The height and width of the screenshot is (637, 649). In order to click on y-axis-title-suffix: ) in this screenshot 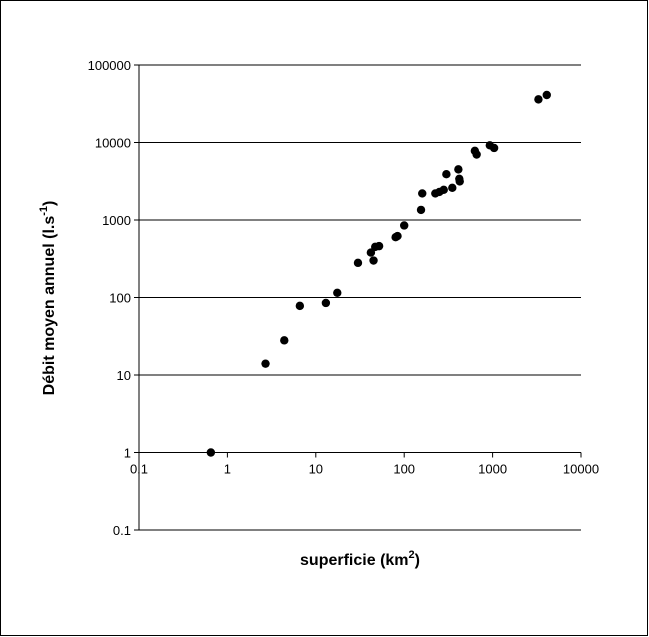, I will do `click(49, 203)`.